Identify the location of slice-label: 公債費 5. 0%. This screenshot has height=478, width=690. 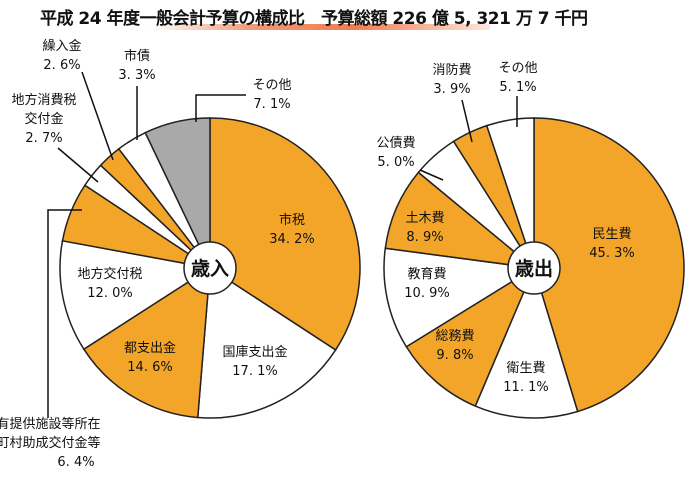
(395, 153).